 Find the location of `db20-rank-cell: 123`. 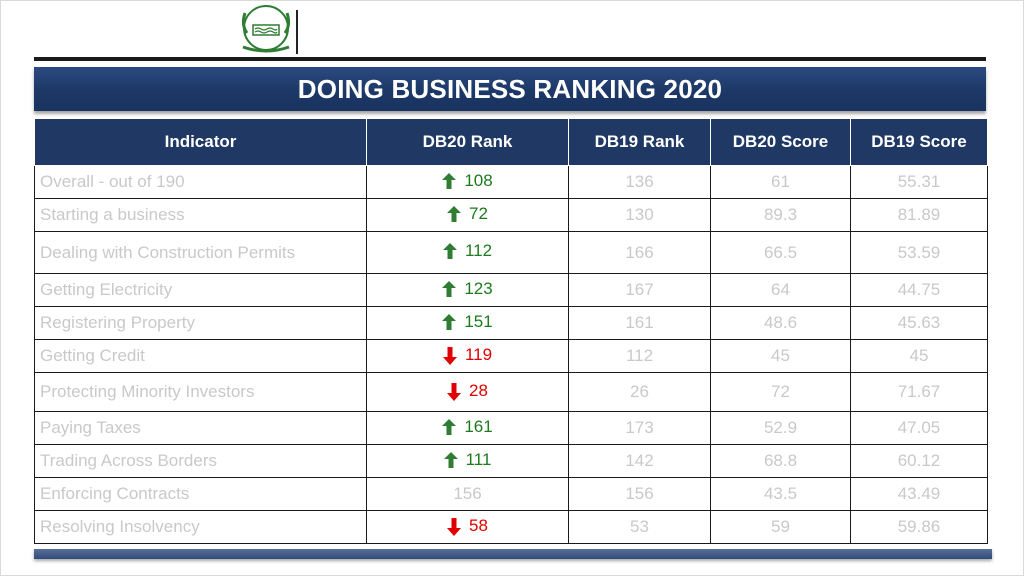

db20-rank-cell: 123 is located at coordinates (467, 290).